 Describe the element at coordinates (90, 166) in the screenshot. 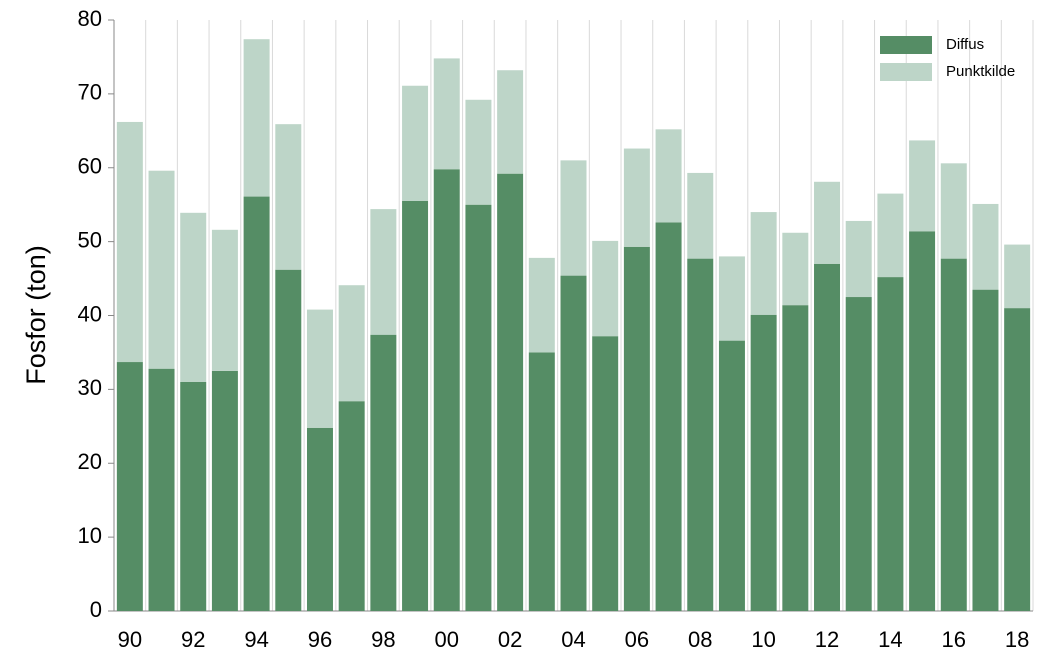

I see `y-tick-label: 60` at that location.